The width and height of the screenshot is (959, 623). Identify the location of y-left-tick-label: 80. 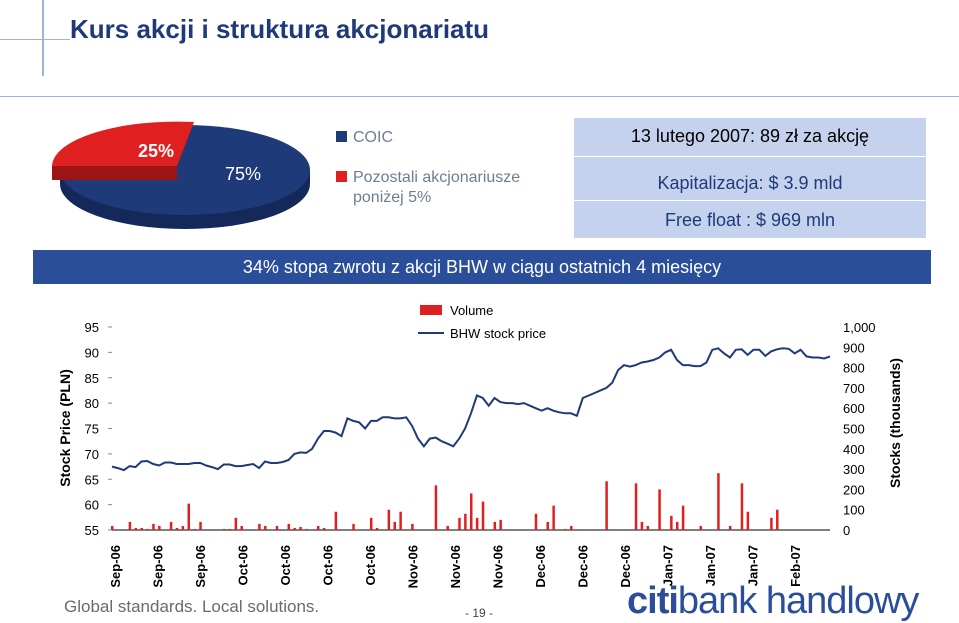
(92, 403).